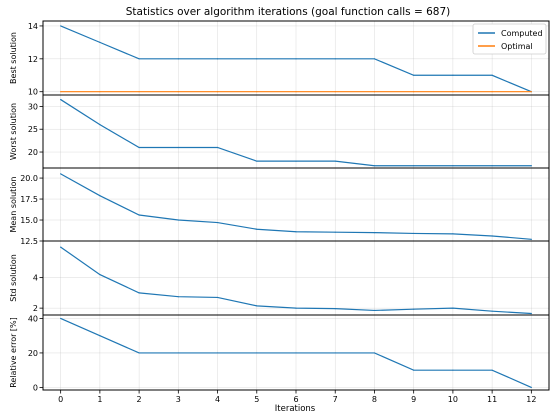  I want to click on y-axis-label: Mean solution, so click(13, 204).